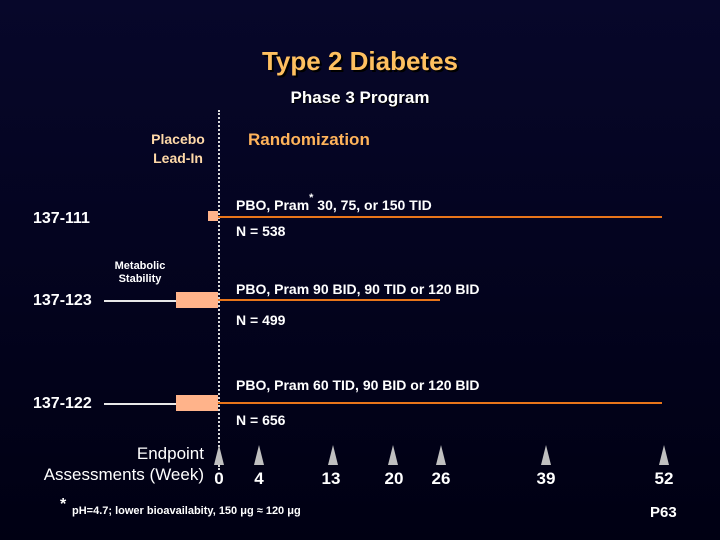  I want to click on randomization-divider, so click(219, 290).